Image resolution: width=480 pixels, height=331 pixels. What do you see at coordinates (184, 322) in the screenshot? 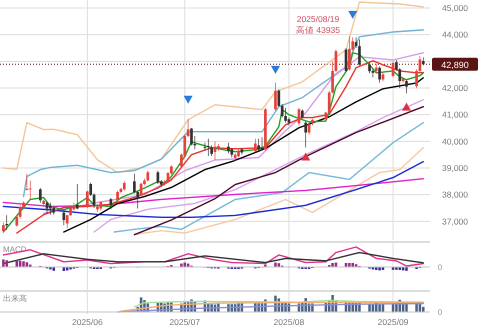
I see `x-tick-label: 2025/07` at bounding box center [184, 322].